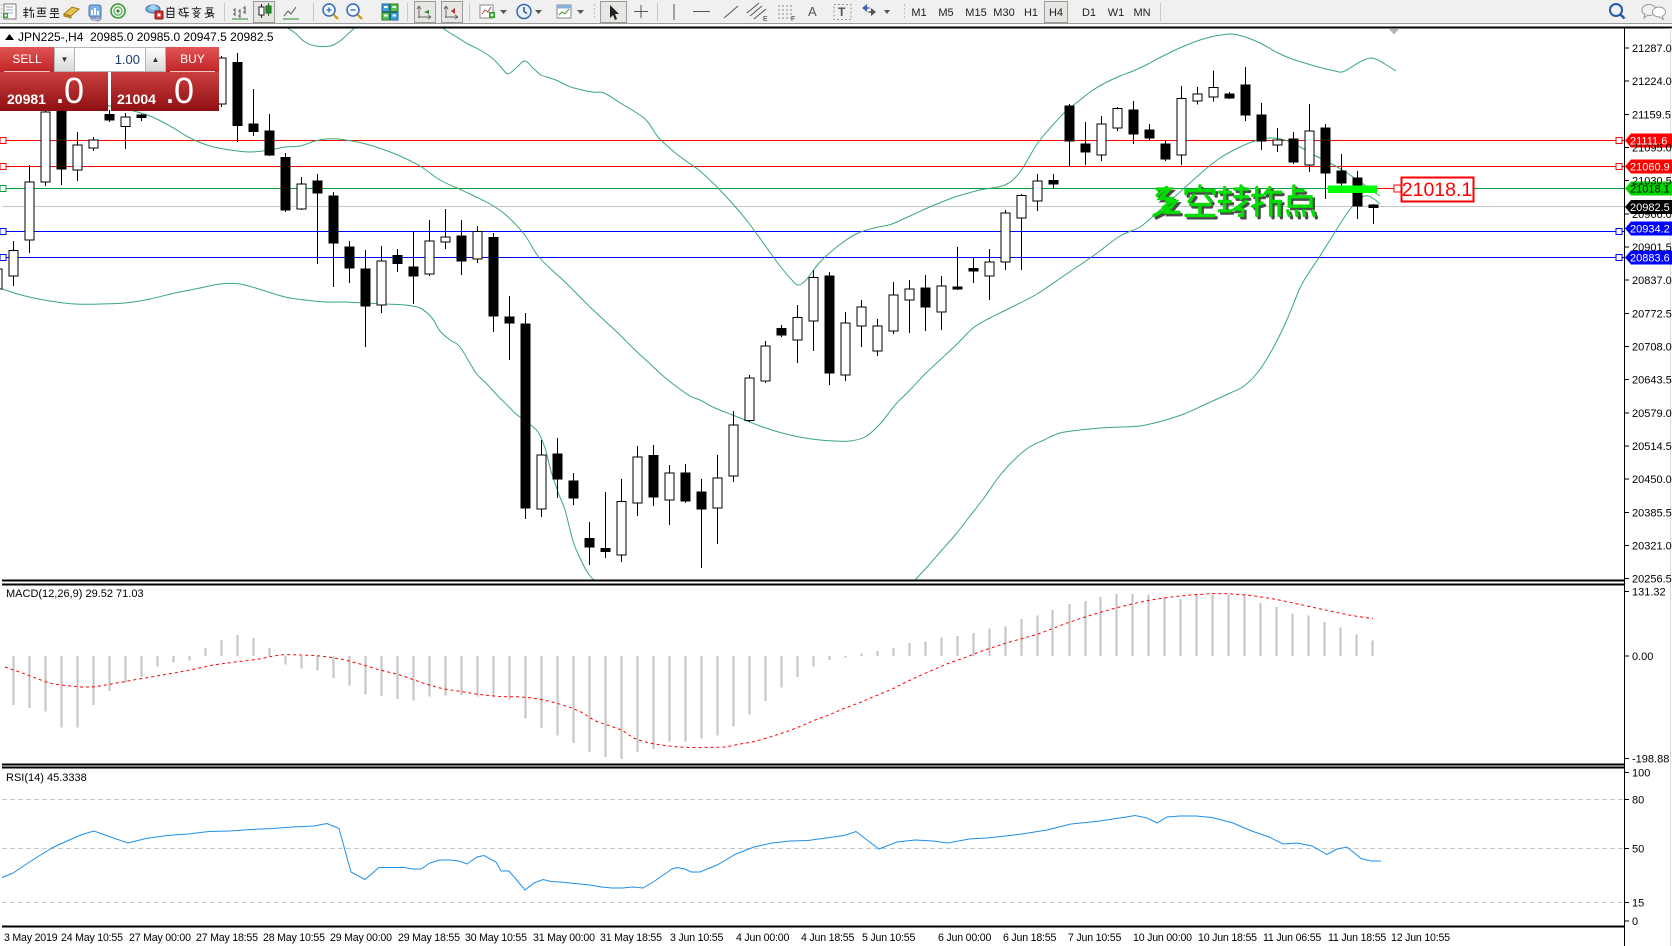  I want to click on svg-text: 20883.6, so click(1650, 259).